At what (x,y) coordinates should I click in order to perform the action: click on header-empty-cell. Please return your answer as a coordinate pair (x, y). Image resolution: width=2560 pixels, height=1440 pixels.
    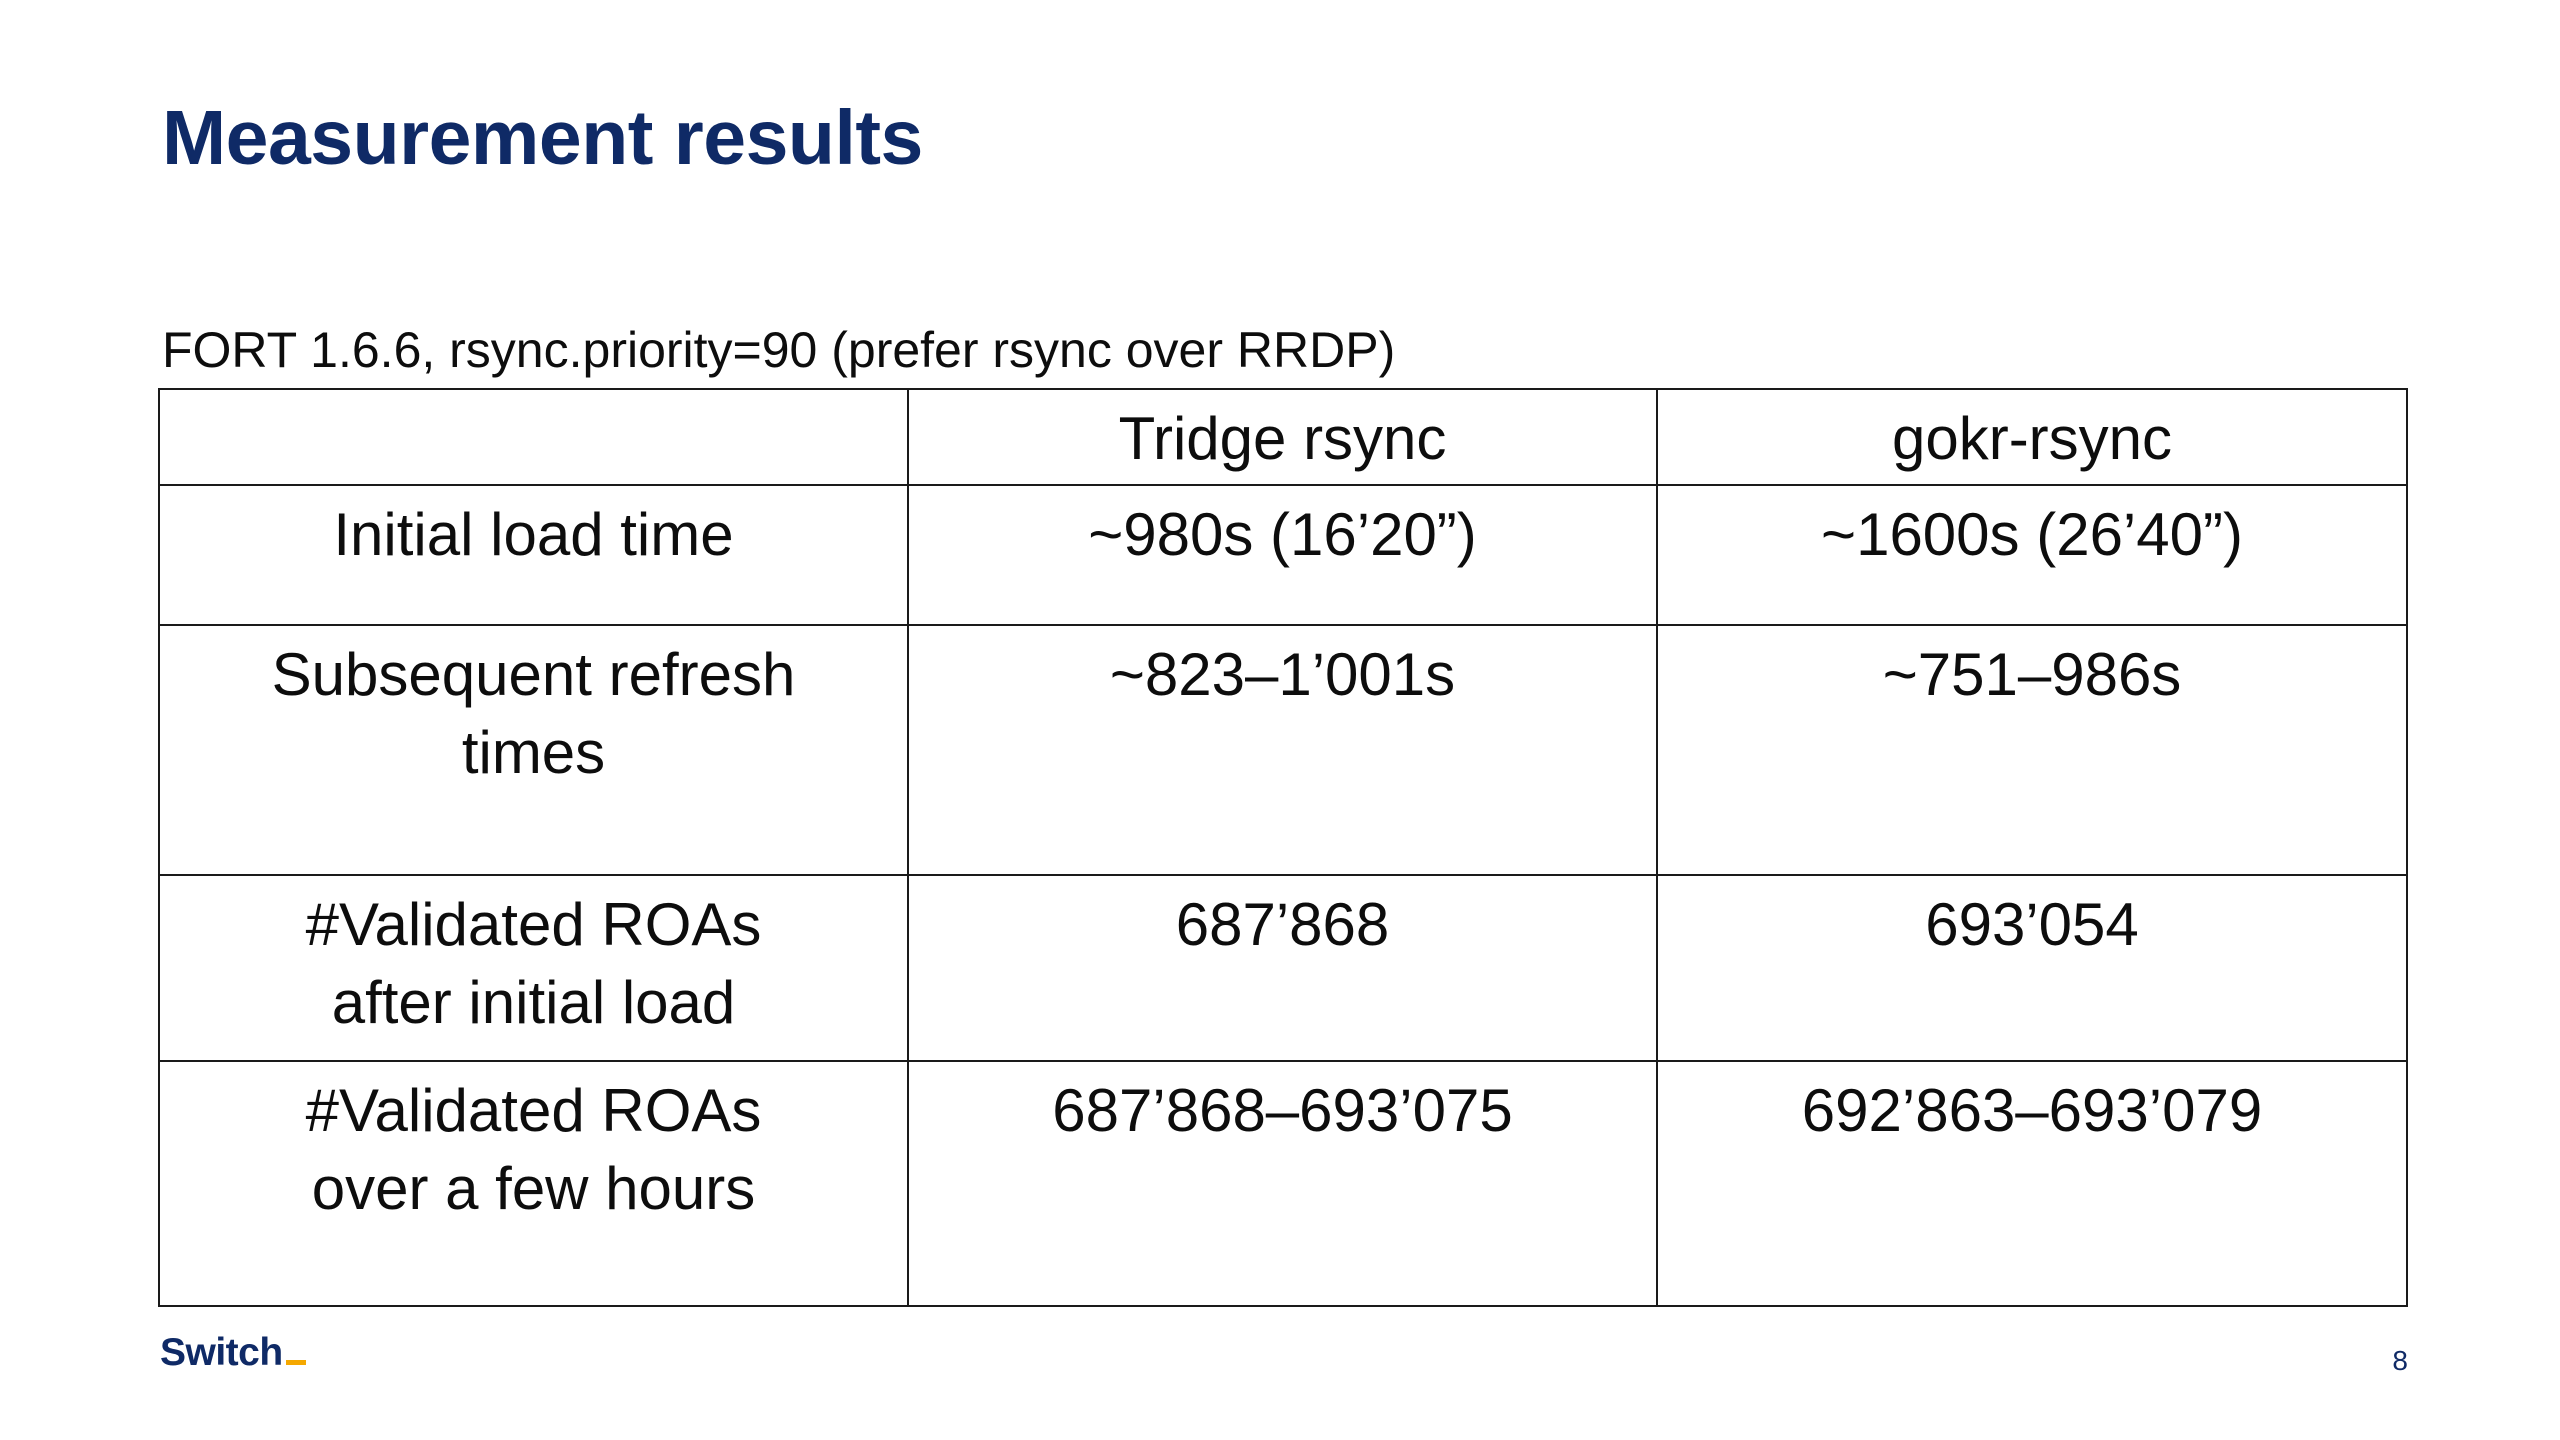
    Looking at the image, I should click on (533, 437).